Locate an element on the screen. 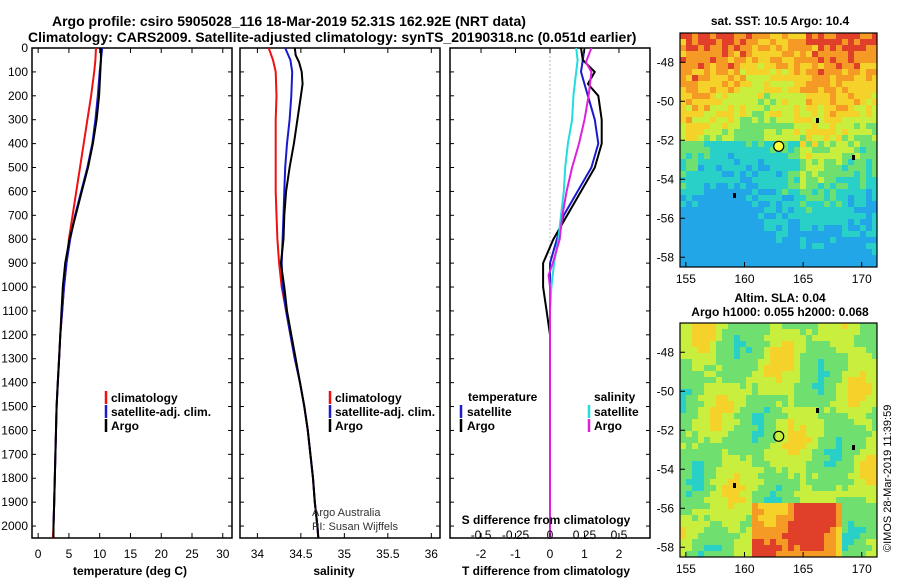  s-difference-axis-label: S difference from climatology is located at coordinates (546, 520).